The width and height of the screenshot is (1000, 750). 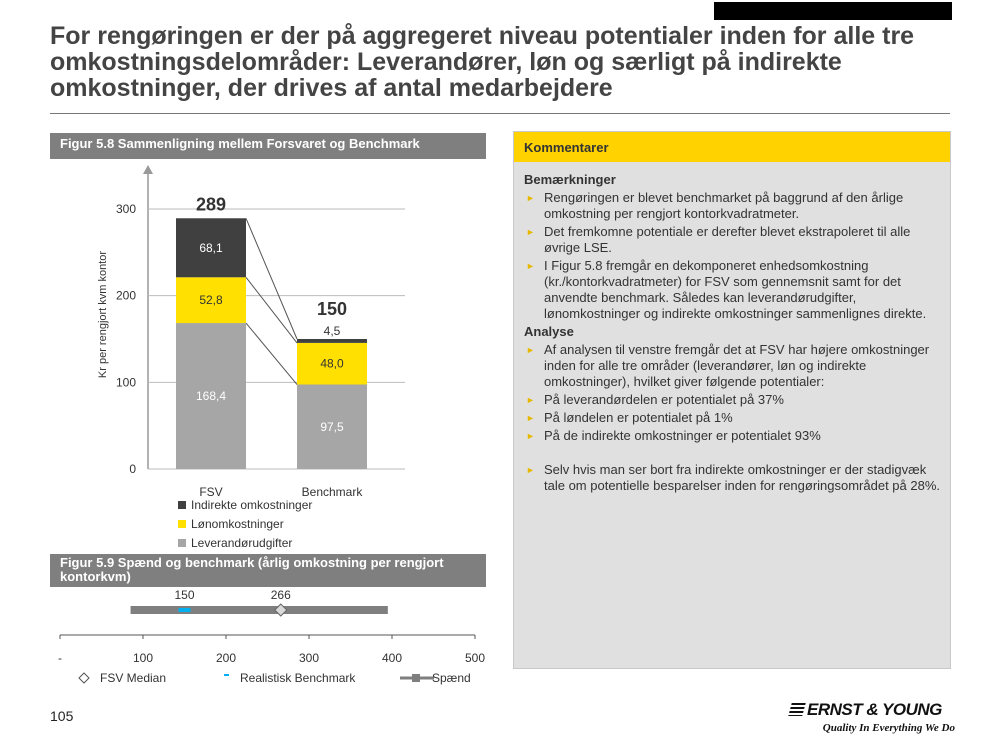 I want to click on legend-label: Indirekte omkostninger, so click(x=251, y=505).